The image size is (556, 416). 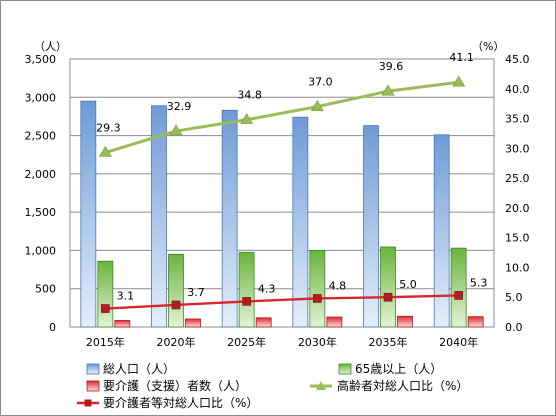 What do you see at coordinates (176, 342) in the screenshot?
I see `category-label-1: 2020年` at bounding box center [176, 342].